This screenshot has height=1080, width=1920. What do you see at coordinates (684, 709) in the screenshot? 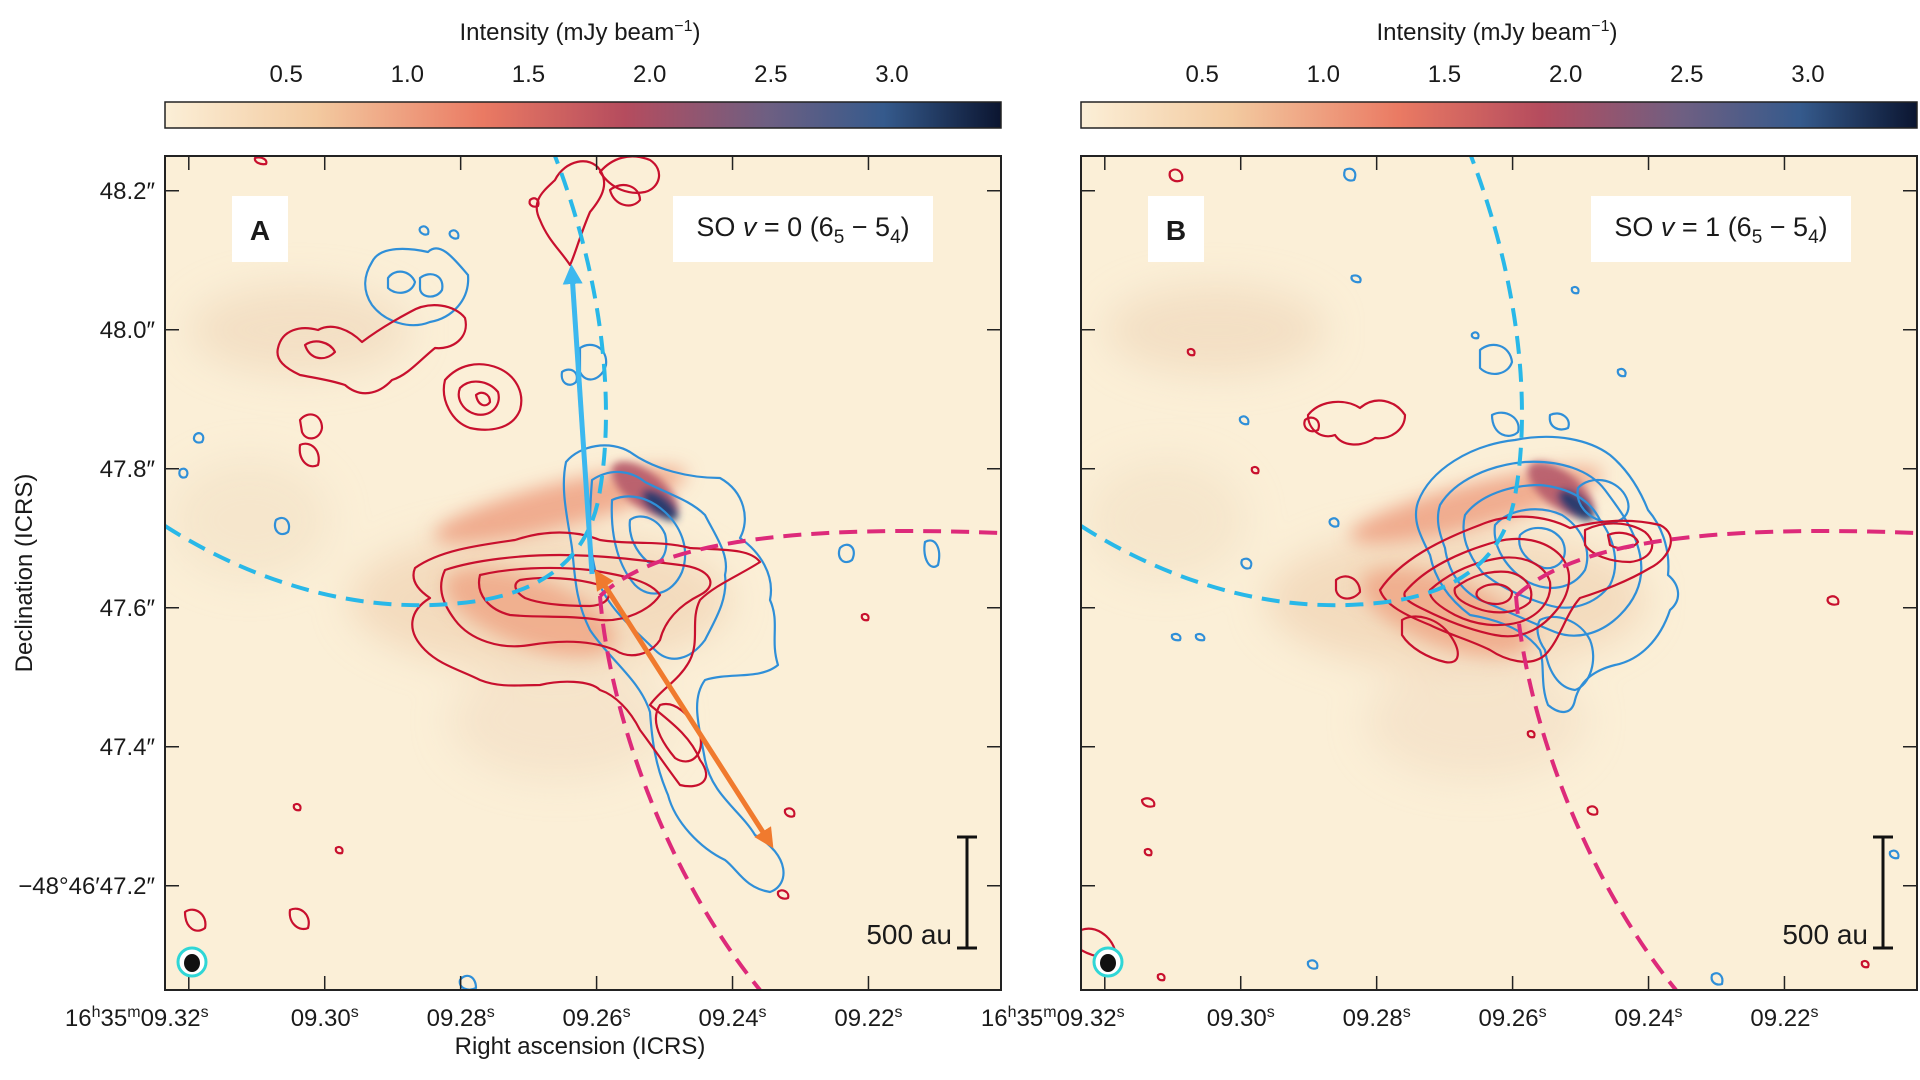
I see `outflow-arrow-orange` at bounding box center [684, 709].